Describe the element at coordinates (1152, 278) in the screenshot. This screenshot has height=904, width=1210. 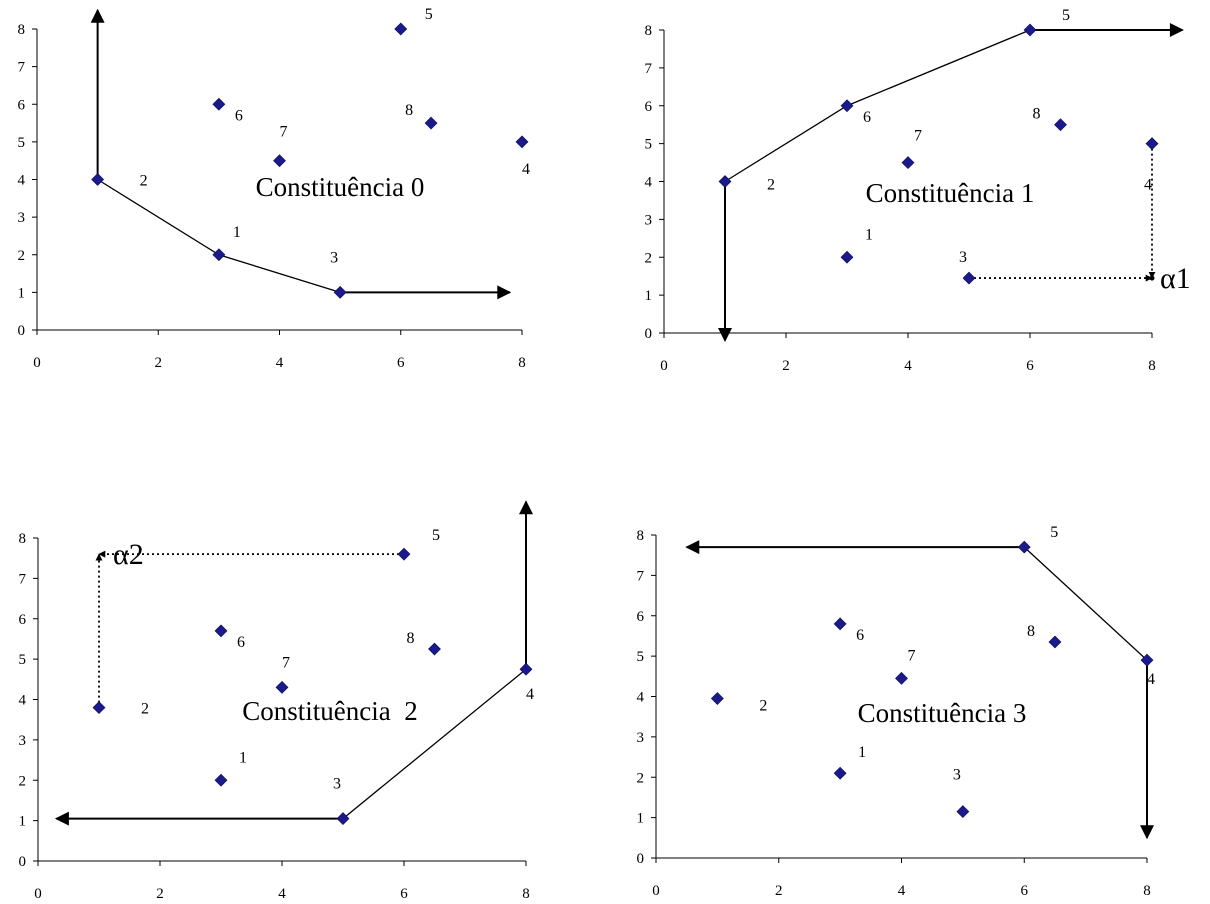
I see `alpha-point` at that location.